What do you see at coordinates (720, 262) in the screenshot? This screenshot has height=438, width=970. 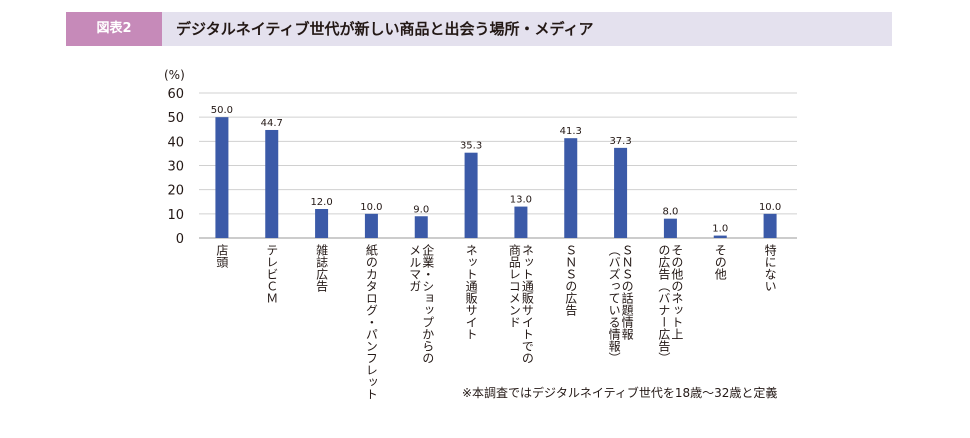 I see `category-label: その他` at bounding box center [720, 262].